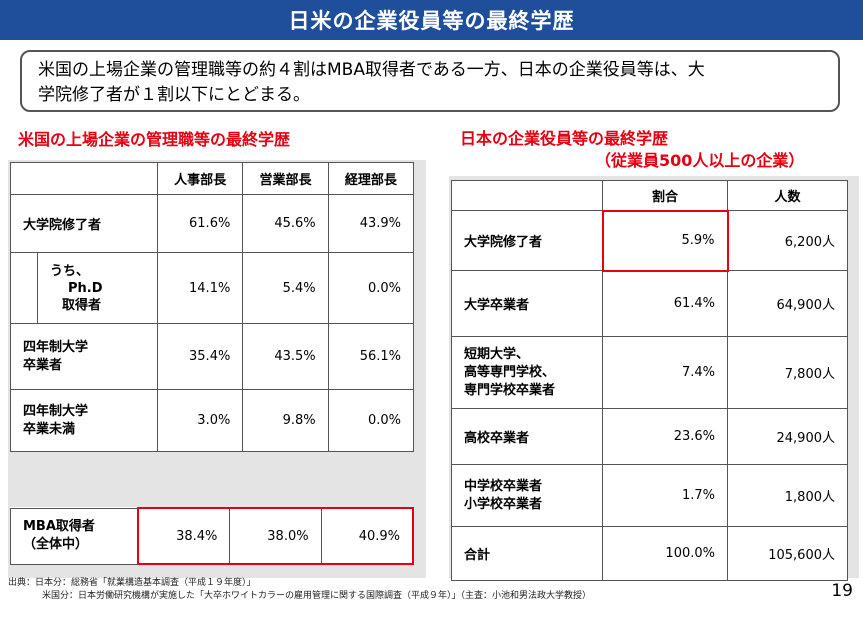 The height and width of the screenshot is (618, 863). I want to click on summary-line-1: 米国の上場企業の管理職等の約４割はMBA取得者である一方、日本の企業役員等は、大, so click(371, 70).